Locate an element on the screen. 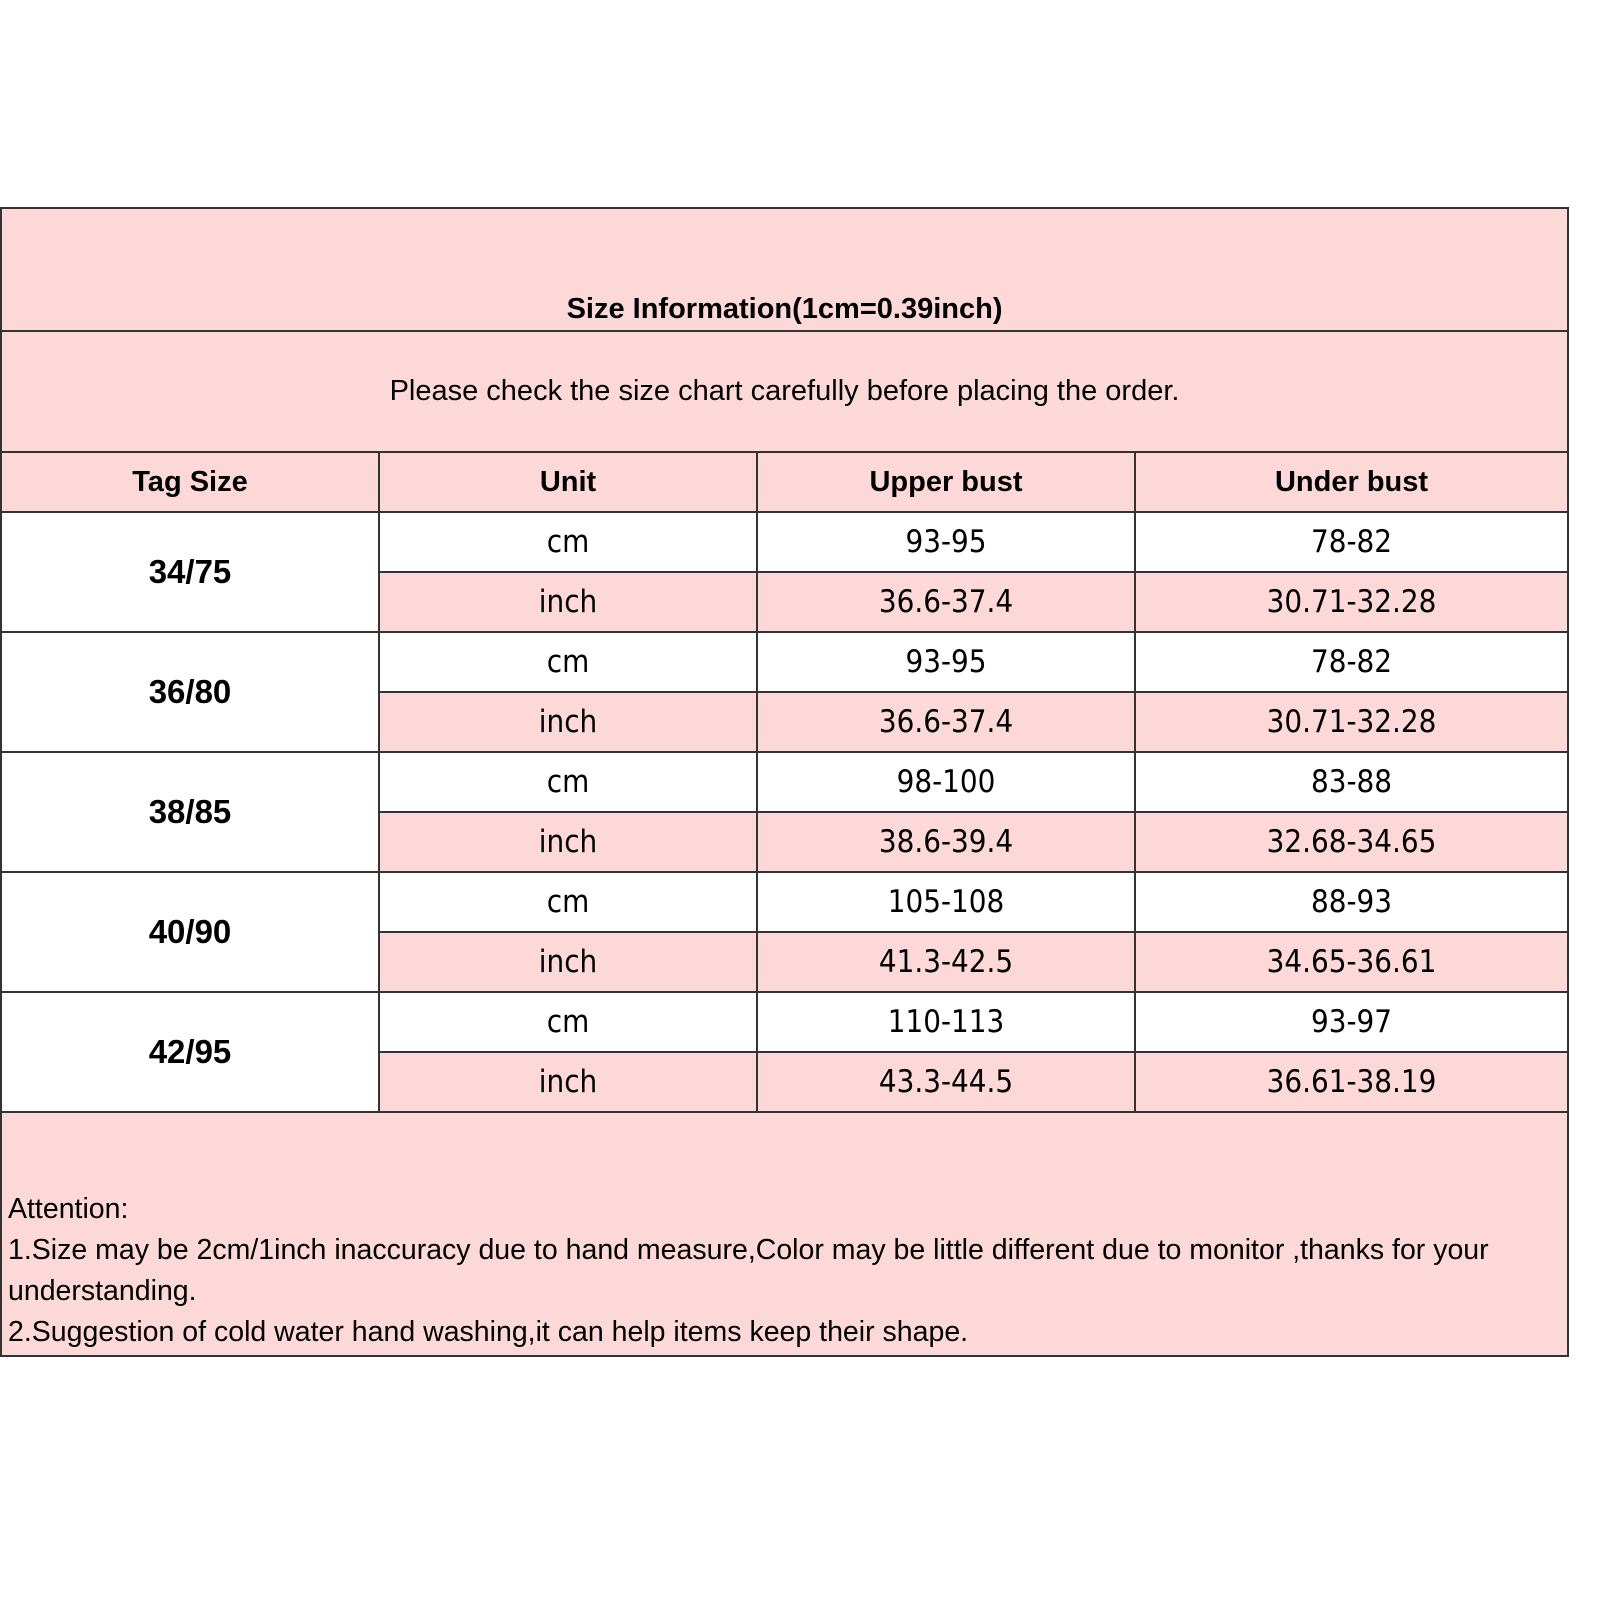 The height and width of the screenshot is (1600, 1600). under-bust-cell: 34.65-36.61 is located at coordinates (1351, 962).